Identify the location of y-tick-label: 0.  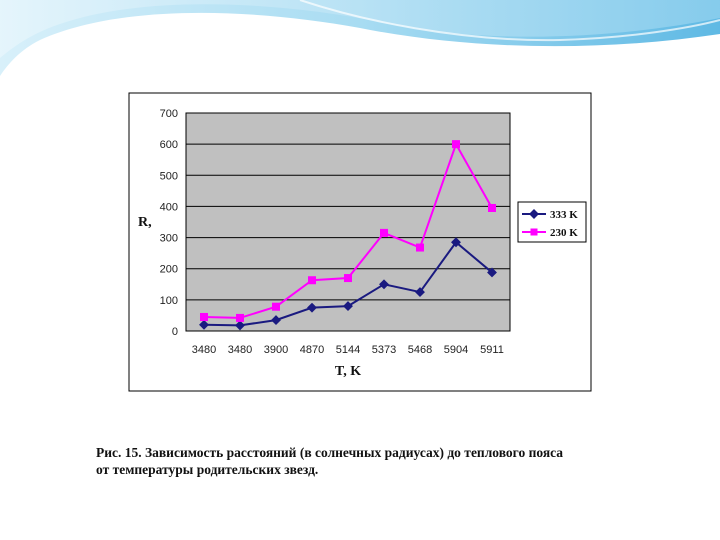
(175, 332).